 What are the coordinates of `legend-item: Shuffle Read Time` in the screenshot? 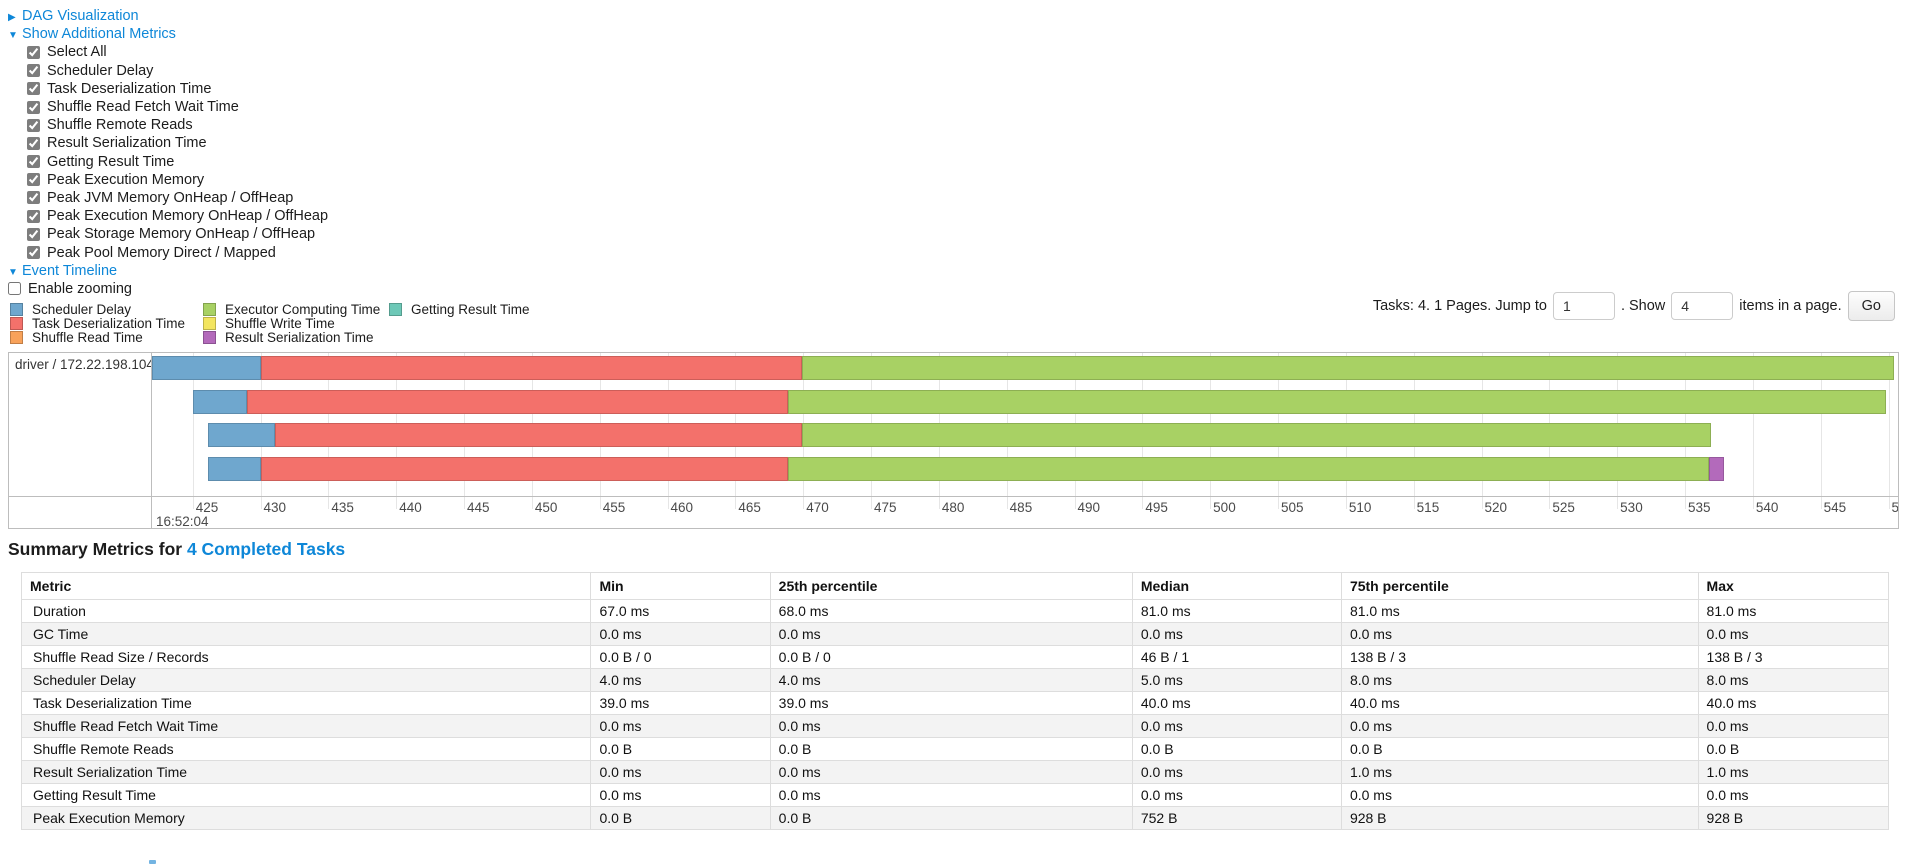 It's located at (106, 338).